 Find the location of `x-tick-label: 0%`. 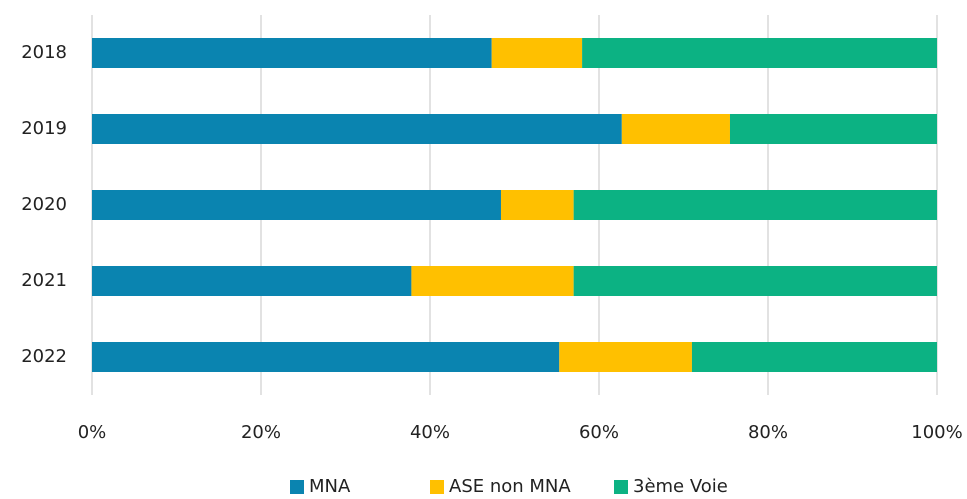

x-tick-label: 0% is located at coordinates (92, 432).